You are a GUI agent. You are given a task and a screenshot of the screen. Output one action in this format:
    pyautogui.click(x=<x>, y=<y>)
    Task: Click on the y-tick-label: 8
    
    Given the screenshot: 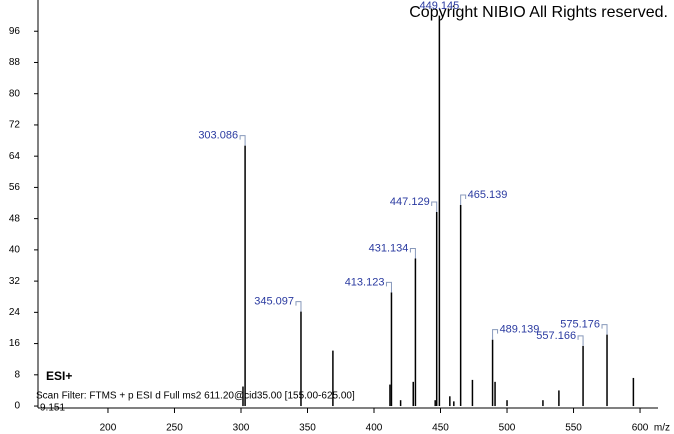 What is the action you would take?
    pyautogui.click(x=17, y=374)
    